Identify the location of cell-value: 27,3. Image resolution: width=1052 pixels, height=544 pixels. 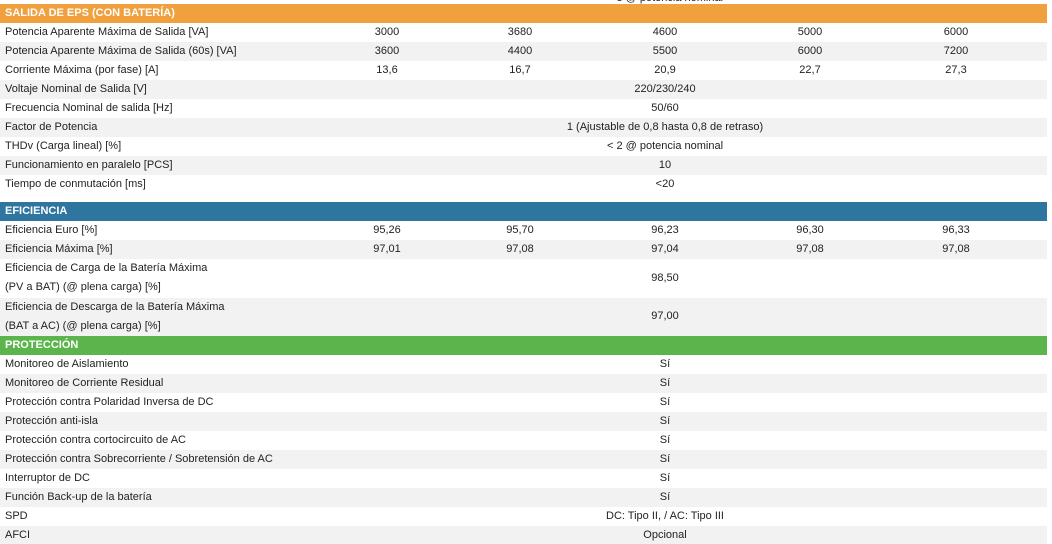
(956, 70).